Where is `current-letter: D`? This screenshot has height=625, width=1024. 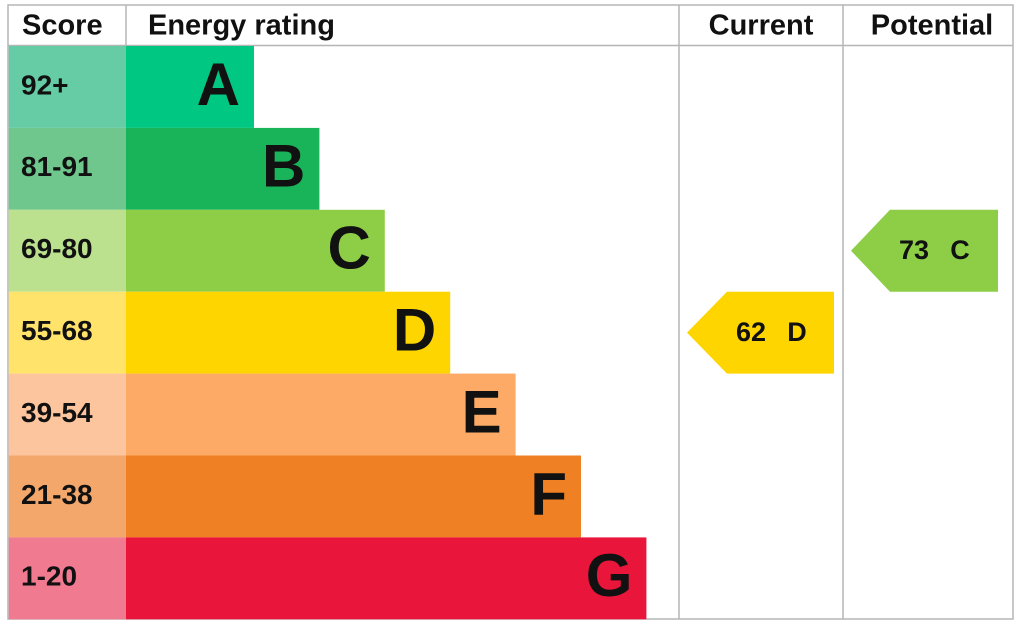 current-letter: D is located at coordinates (797, 332).